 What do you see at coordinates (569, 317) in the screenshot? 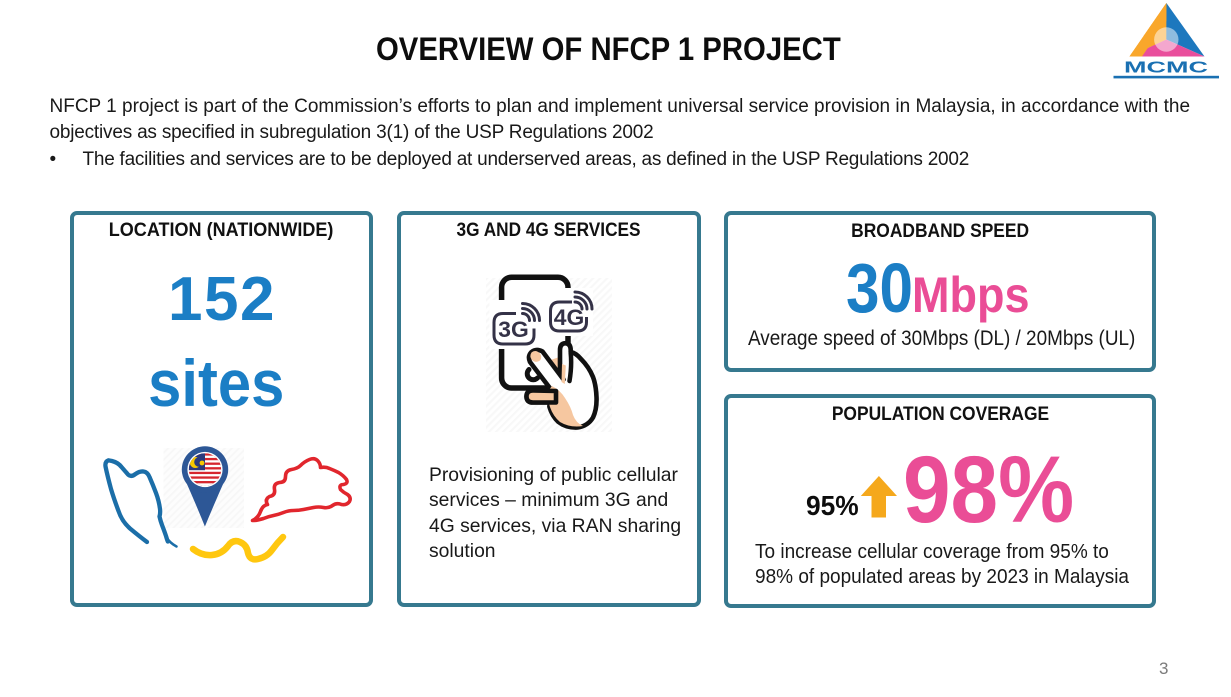
I see `svg-text: 4G` at bounding box center [569, 317].